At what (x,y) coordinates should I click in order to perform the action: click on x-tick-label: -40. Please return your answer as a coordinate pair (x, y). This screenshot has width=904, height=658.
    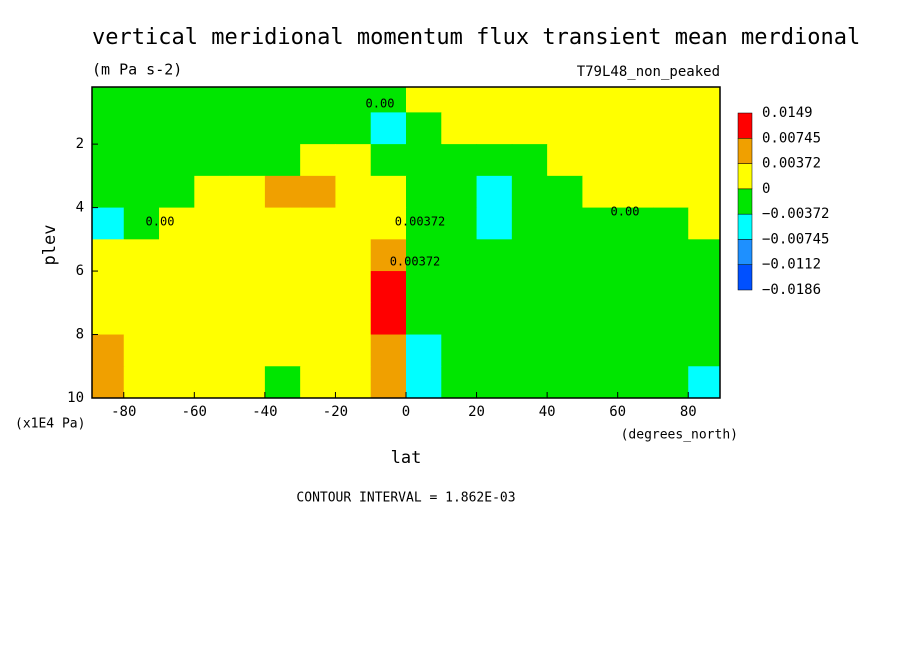
    Looking at the image, I should click on (264, 412).